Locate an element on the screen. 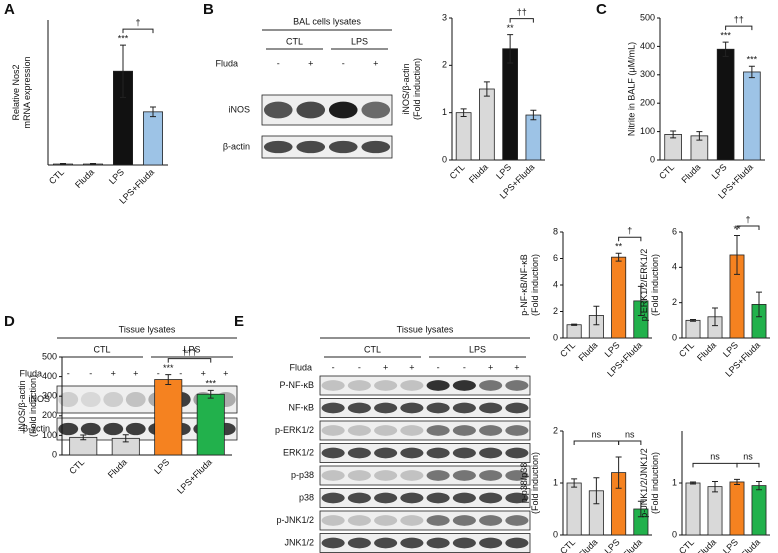 This screenshot has height=553, width=778. y-axis-label: p-p38/p38 is located at coordinates (524, 483).